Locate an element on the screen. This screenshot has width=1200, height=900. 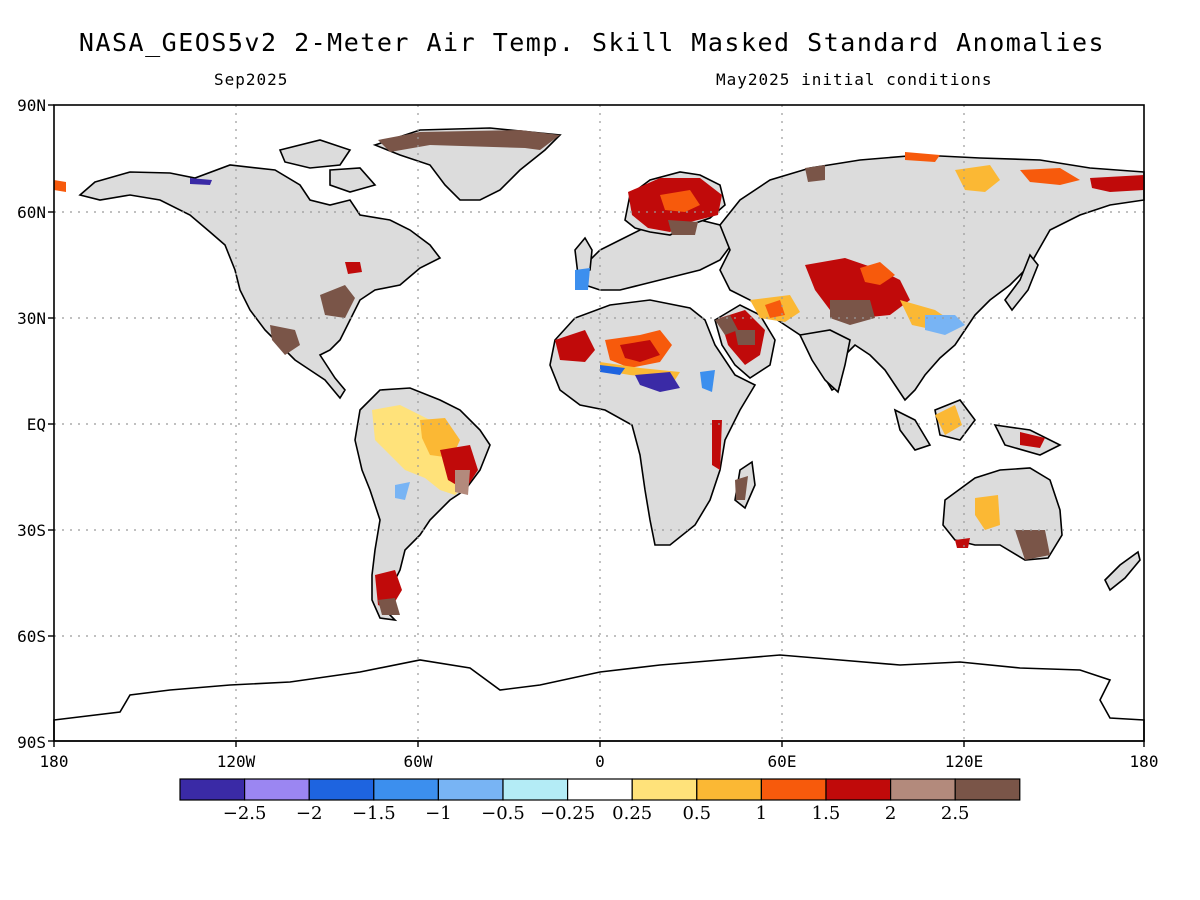
lon-label-60e: 60E is located at coordinates (782, 761).